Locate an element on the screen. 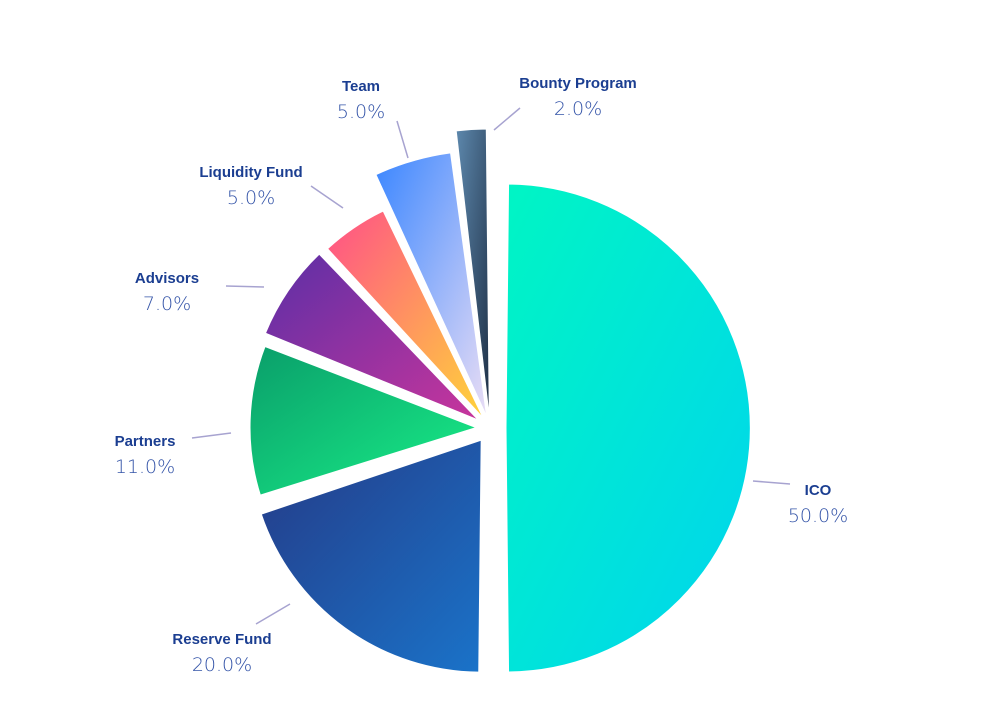 This screenshot has height=708, width=991. slice-value-label: 11.0% is located at coordinates (145, 467).